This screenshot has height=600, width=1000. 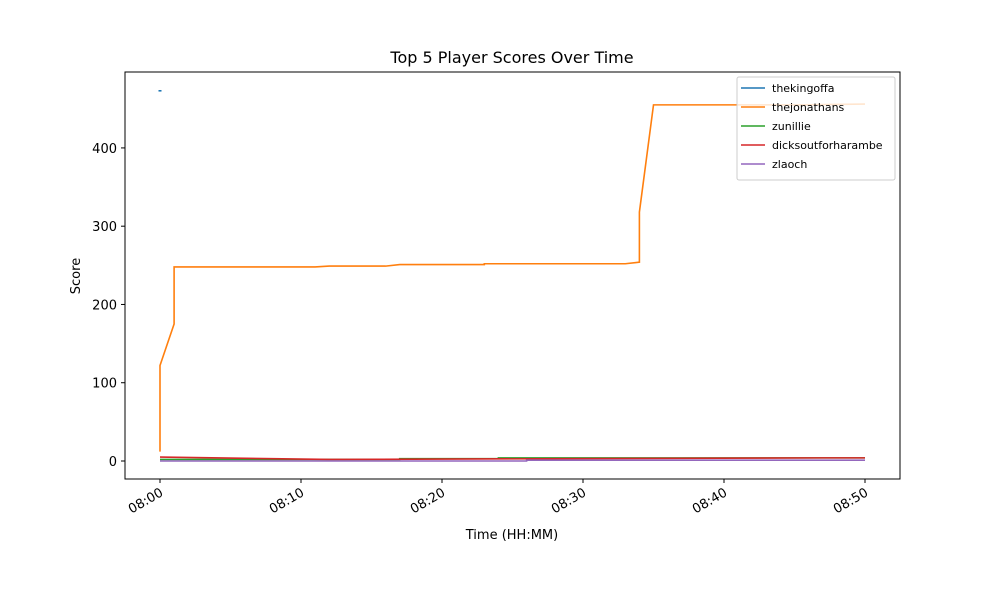 I want to click on y-axis-label: Score, so click(x=76, y=276).